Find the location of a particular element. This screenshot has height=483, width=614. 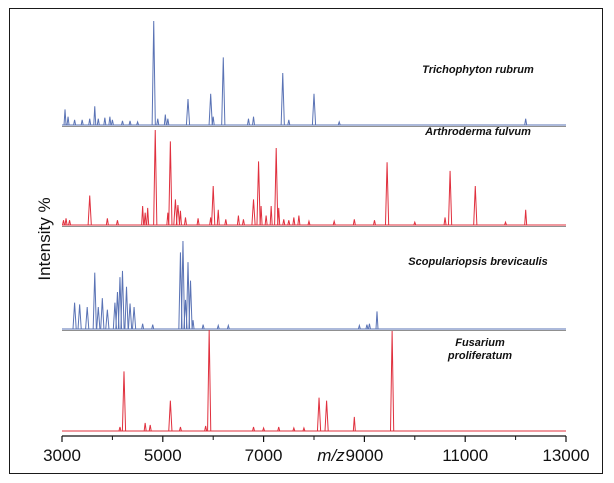

x-tick-label: 11000 is located at coordinates (465, 455).